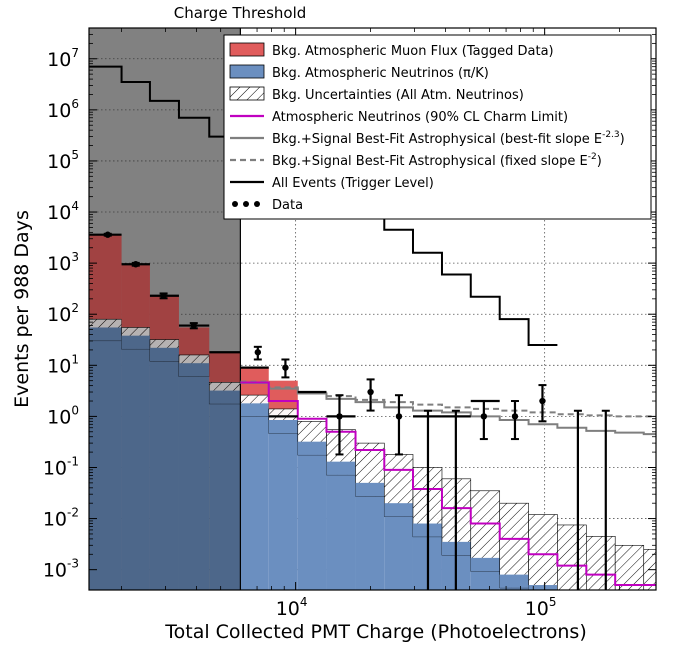 The image size is (675, 646). What do you see at coordinates (63, 160) in the screenshot?
I see `y-tick-label: 10⁵` at bounding box center [63, 160].